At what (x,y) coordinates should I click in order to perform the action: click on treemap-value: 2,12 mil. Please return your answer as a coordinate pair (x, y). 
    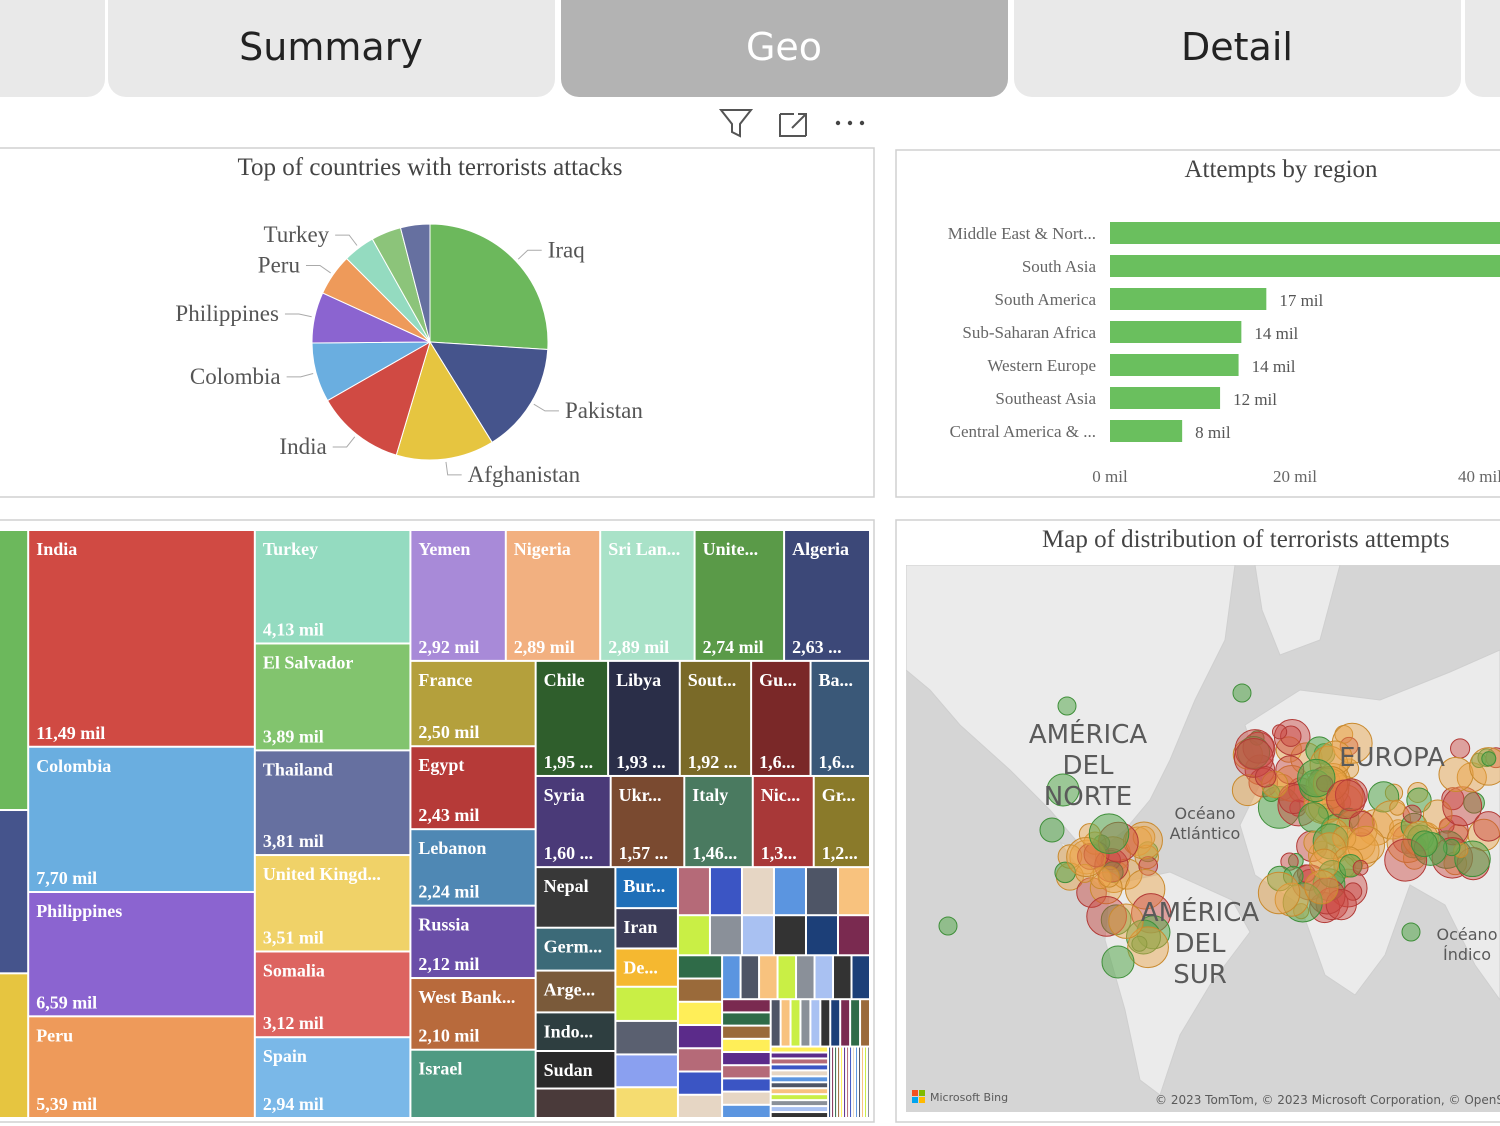
    Looking at the image, I should click on (448, 964).